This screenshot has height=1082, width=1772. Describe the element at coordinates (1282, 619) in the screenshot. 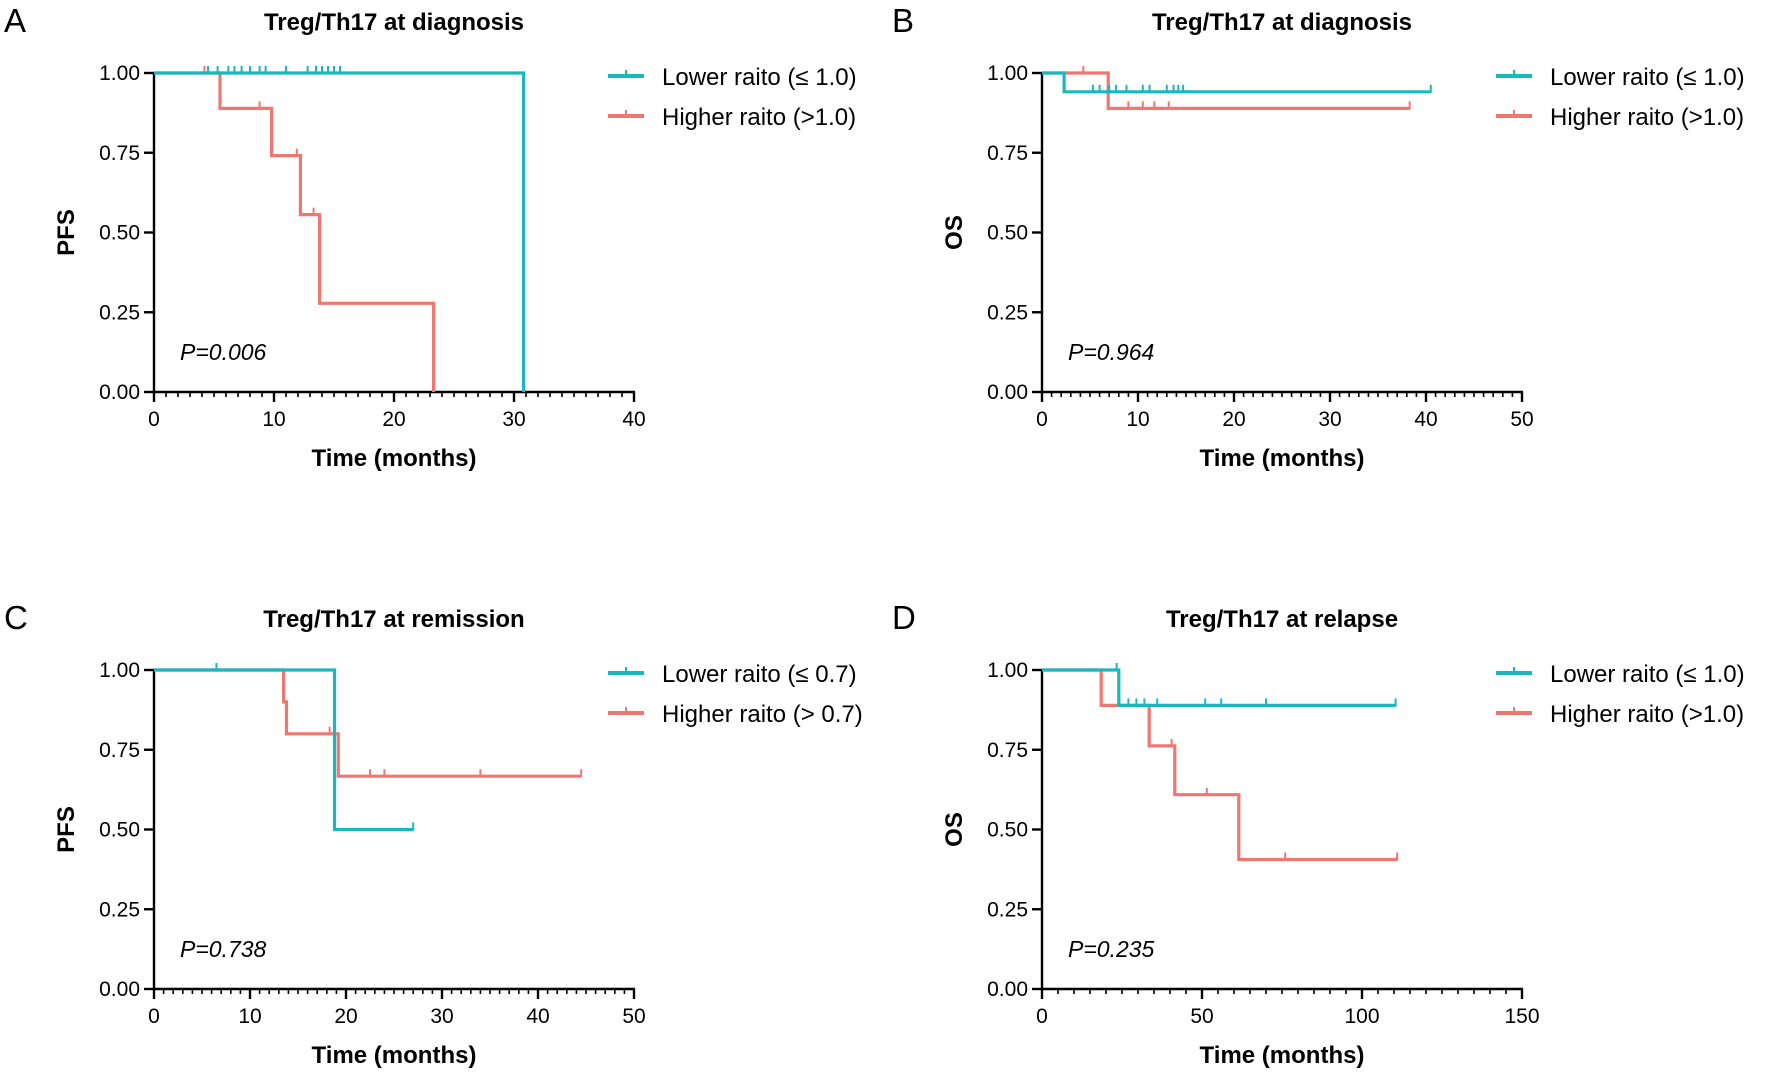

I see `chart-title: Treg/Th17 at relapse` at that location.